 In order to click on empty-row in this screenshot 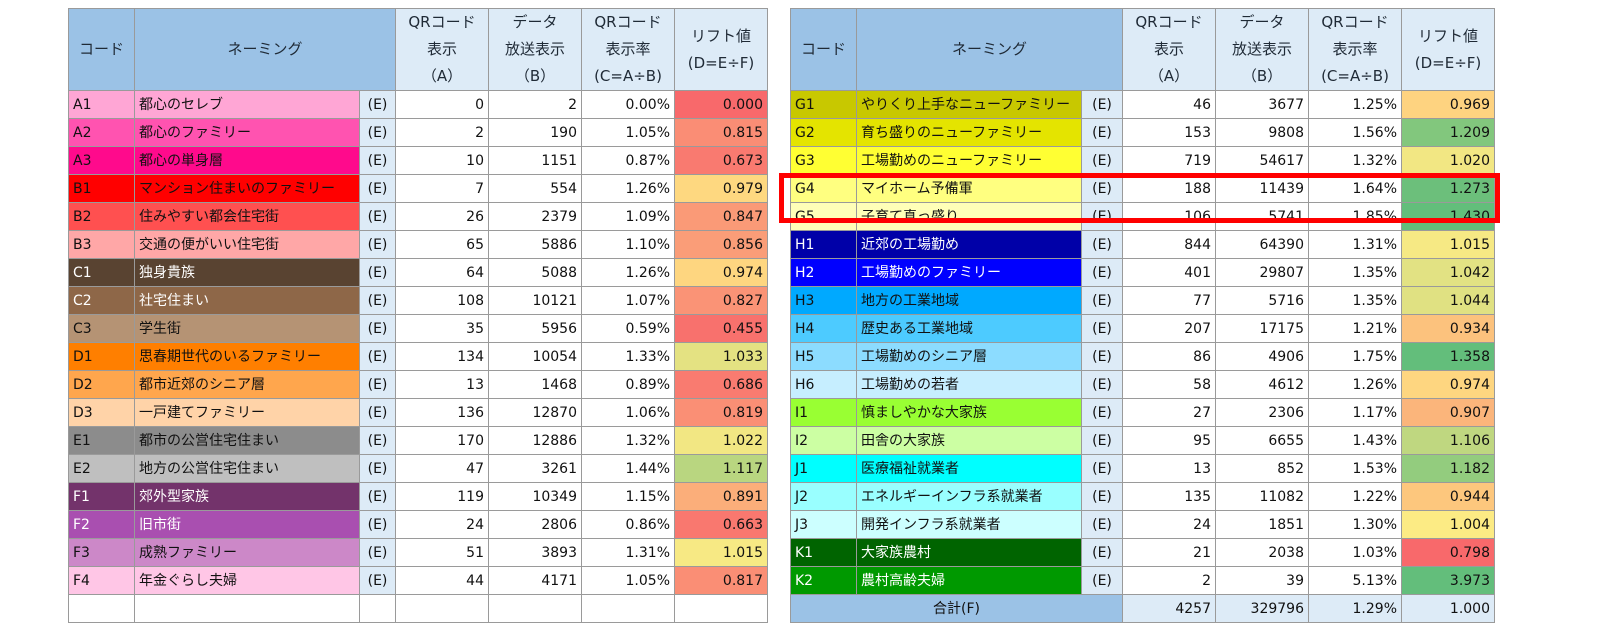, I will do `click(418, 608)`.